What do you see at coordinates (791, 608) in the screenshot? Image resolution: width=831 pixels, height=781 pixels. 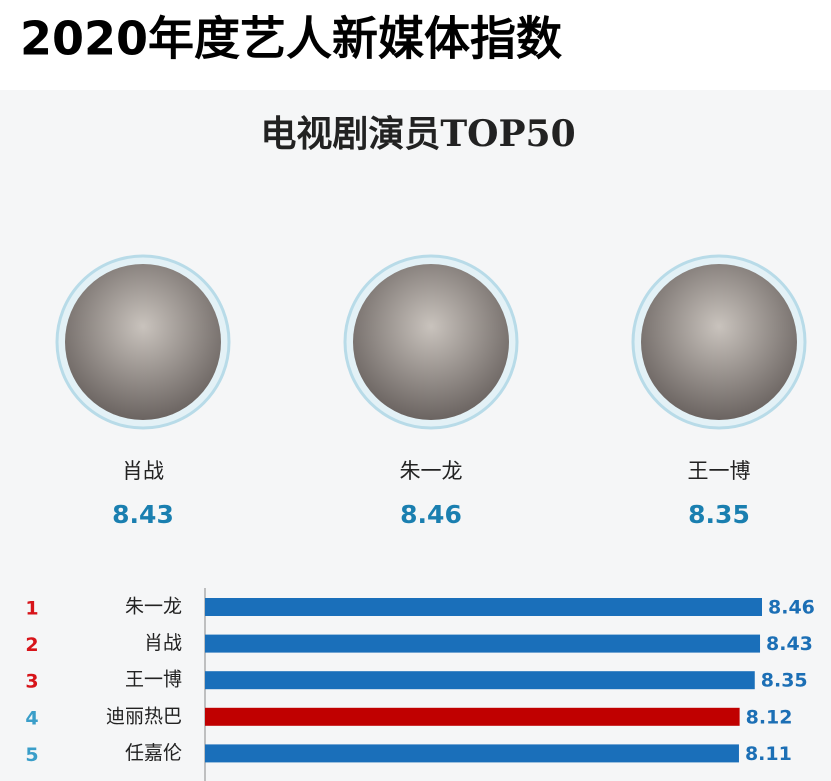 I see `value-label: 8.46` at bounding box center [791, 608].